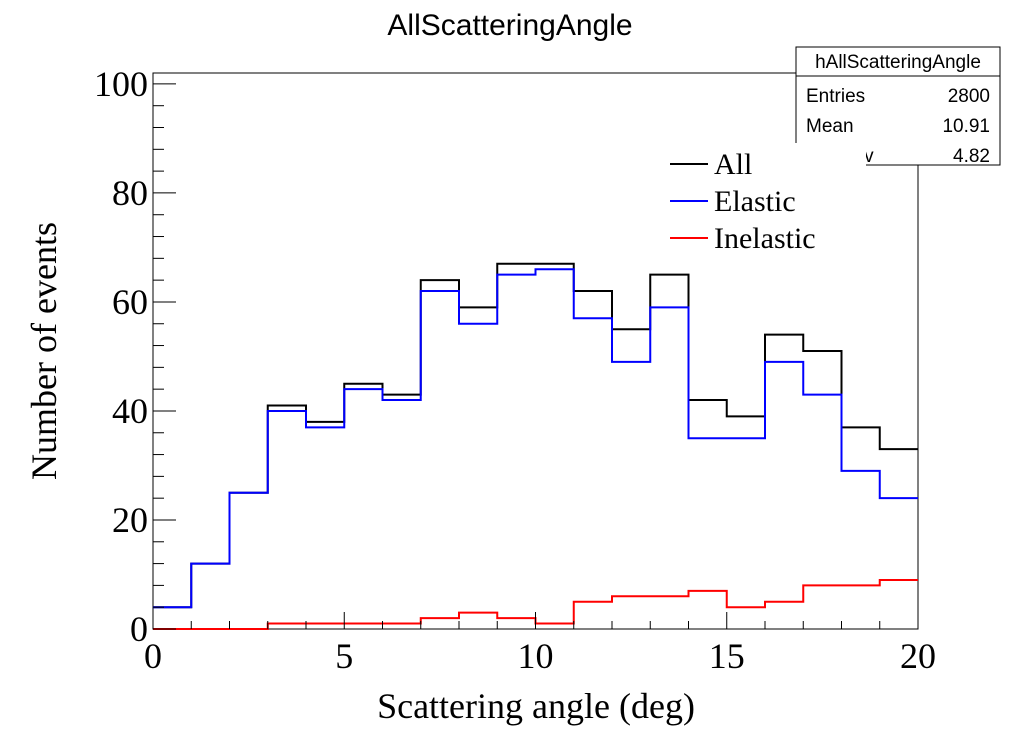 The width and height of the screenshot is (1020, 740). I want to click on x-tick-label: 0, so click(153, 656).